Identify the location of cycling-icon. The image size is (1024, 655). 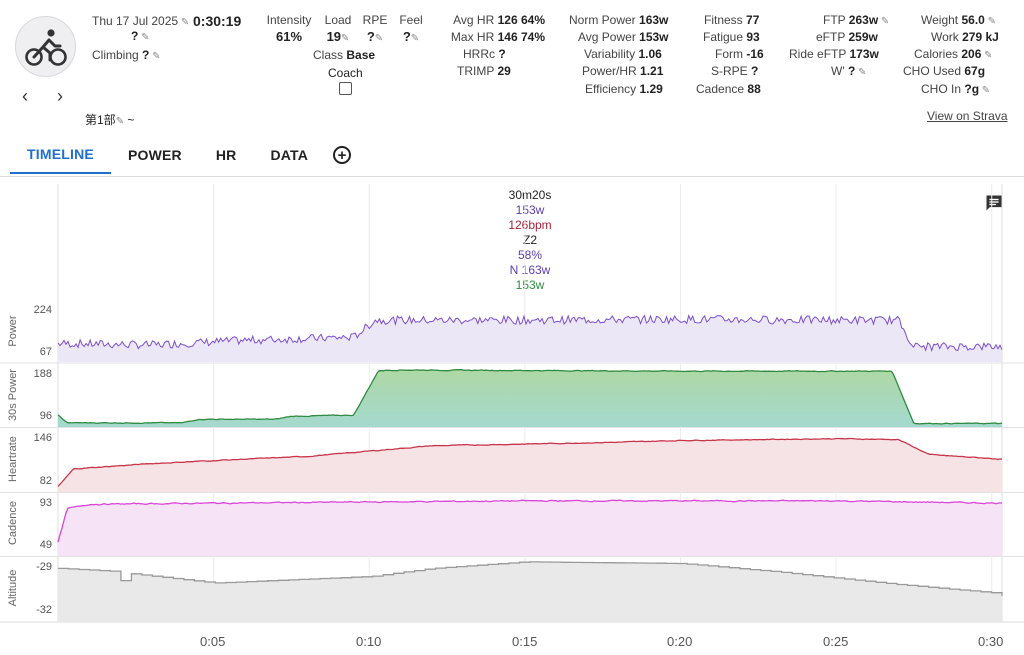
(45, 47).